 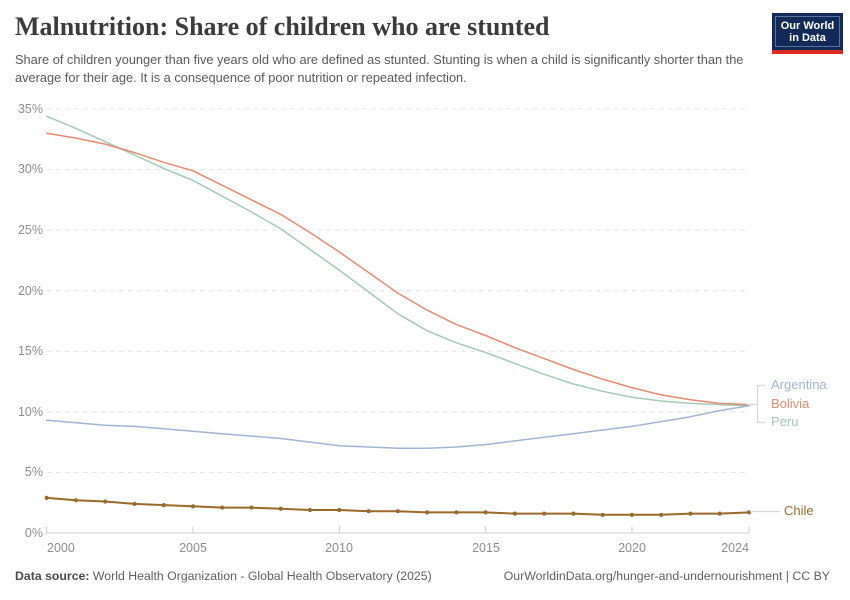 What do you see at coordinates (785, 421) in the screenshot?
I see `series-label-peru: Peru` at bounding box center [785, 421].